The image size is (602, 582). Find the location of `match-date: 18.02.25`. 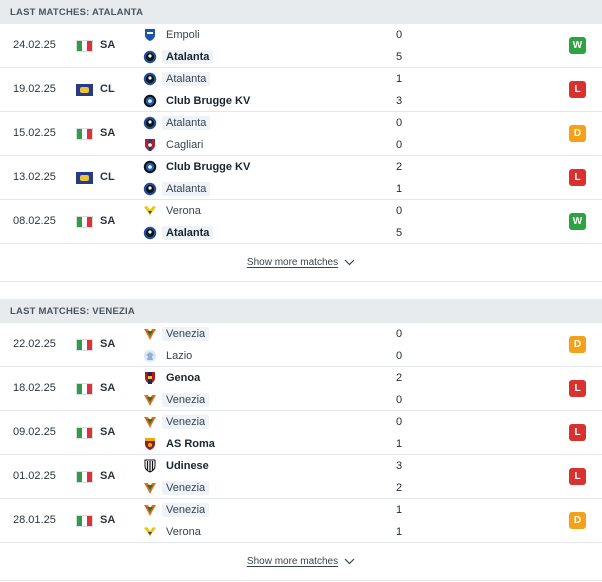

match-date: 18.02.25 is located at coordinates (34, 388).